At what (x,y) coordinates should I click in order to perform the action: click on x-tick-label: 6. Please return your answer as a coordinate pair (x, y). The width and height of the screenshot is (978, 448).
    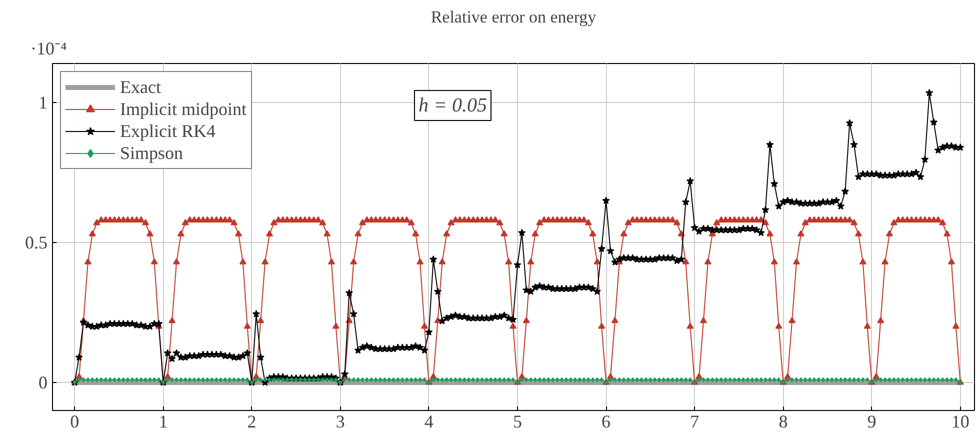
    Looking at the image, I should click on (606, 422).